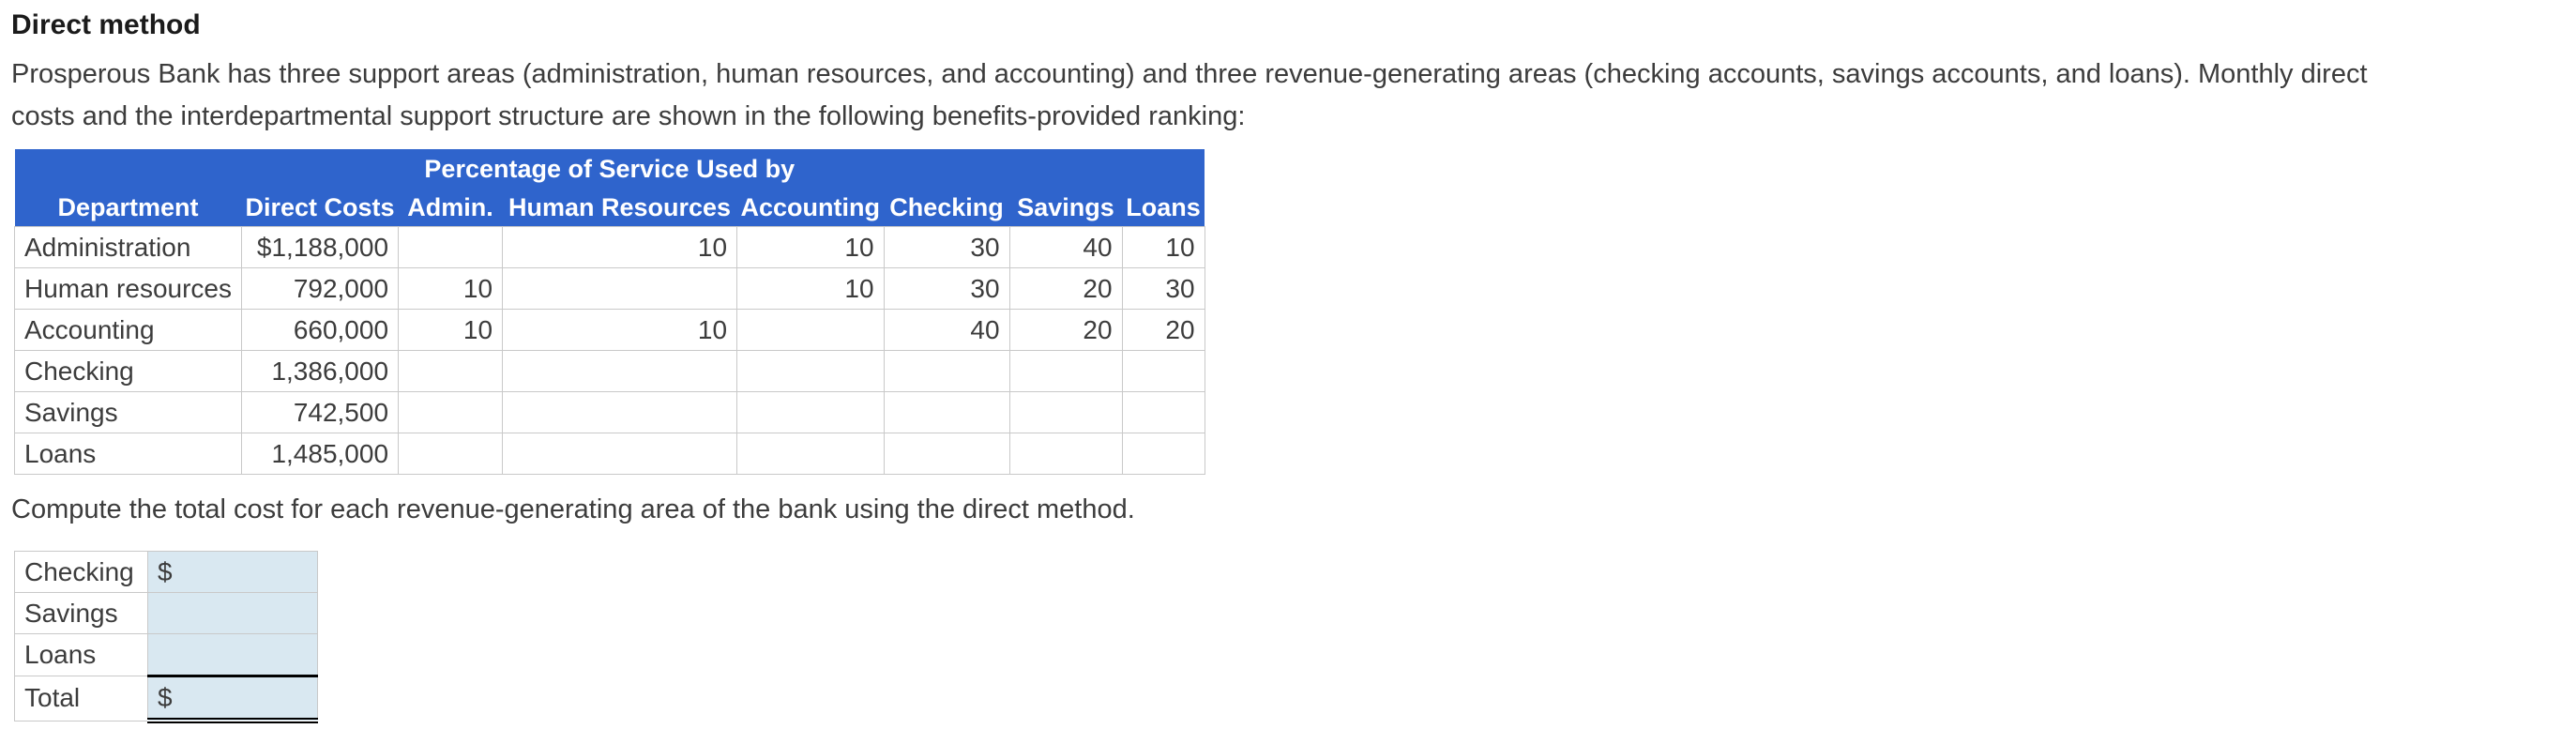  What do you see at coordinates (320, 454) in the screenshot?
I see `direct-costs-cell: 1,485,000` at bounding box center [320, 454].